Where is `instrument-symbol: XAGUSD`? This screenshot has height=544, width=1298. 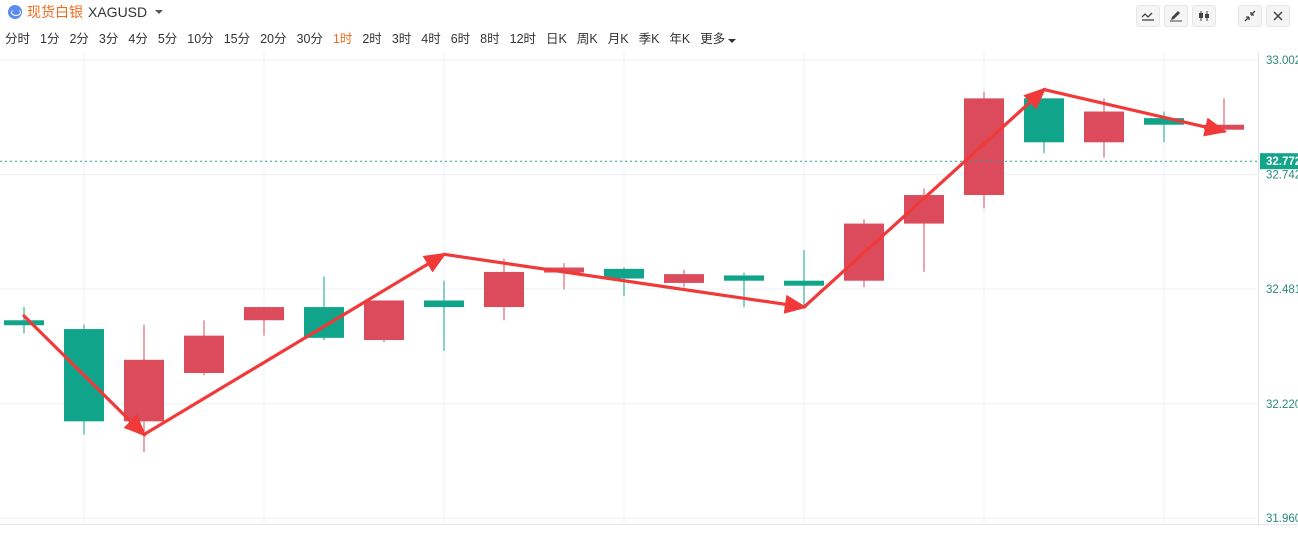
instrument-symbol: XAGUSD is located at coordinates (118, 12).